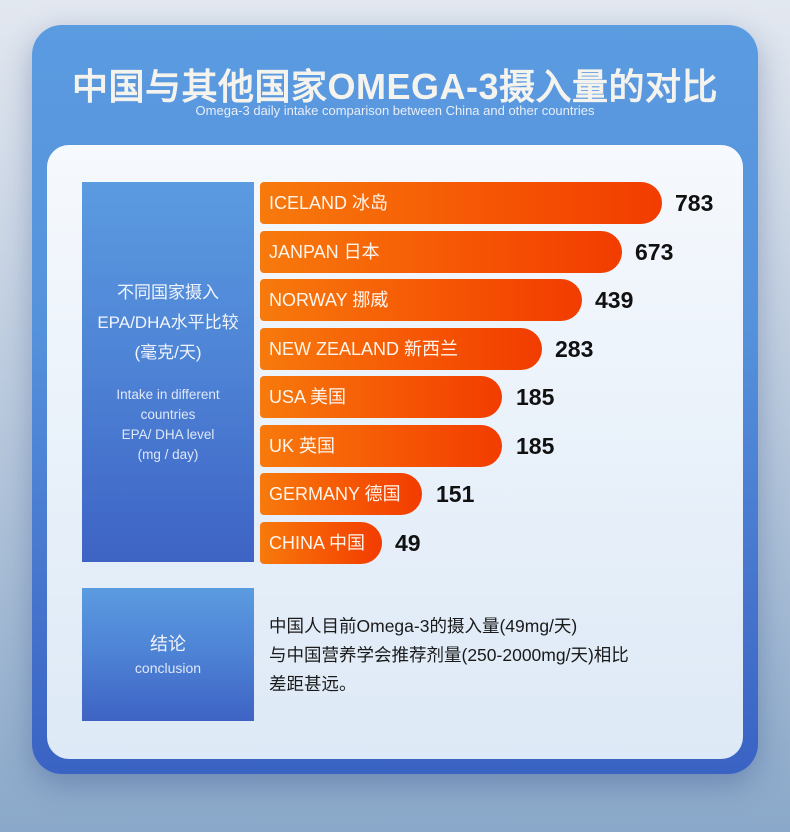 The height and width of the screenshot is (832, 790). I want to click on axis-label-cn: 不同国家摄入 EPA/DHA水平比较 (毫克/天), so click(168, 323).